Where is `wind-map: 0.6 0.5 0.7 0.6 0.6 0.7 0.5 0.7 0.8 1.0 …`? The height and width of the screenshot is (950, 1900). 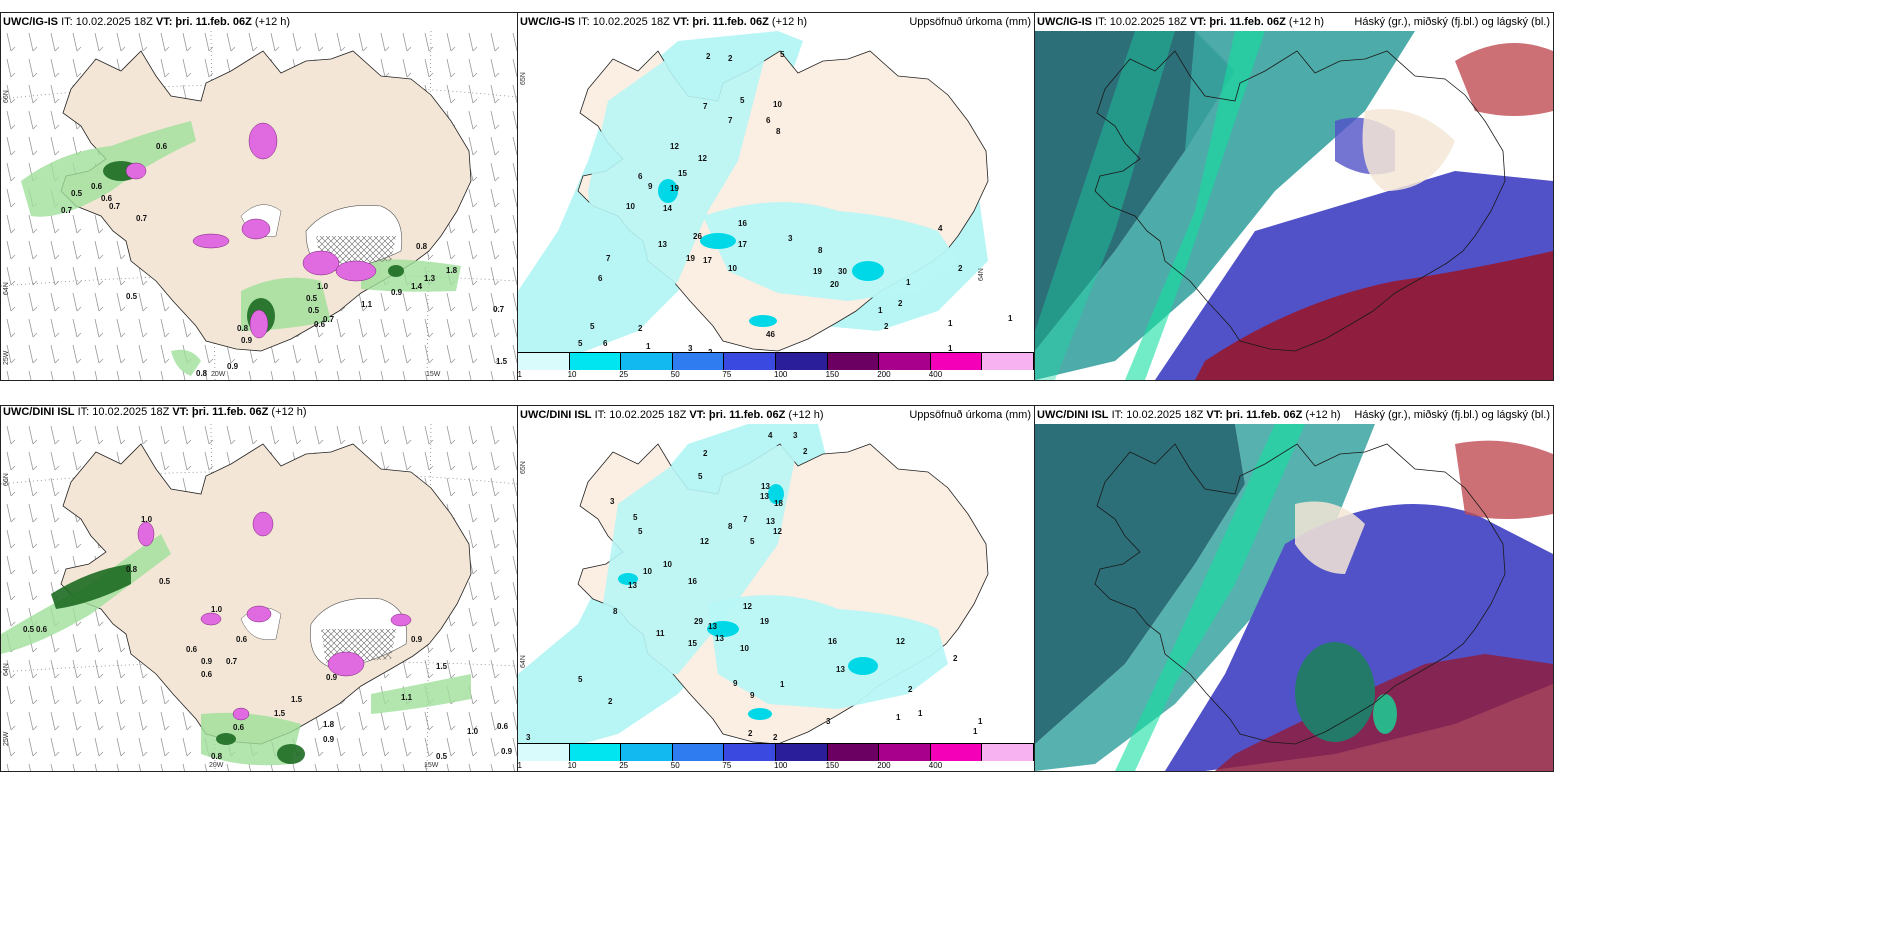
wind-map: 0.6 0.5 0.7 0.6 0.6 0.7 0.5 0.7 0.8 1.0 … is located at coordinates (259, 205).